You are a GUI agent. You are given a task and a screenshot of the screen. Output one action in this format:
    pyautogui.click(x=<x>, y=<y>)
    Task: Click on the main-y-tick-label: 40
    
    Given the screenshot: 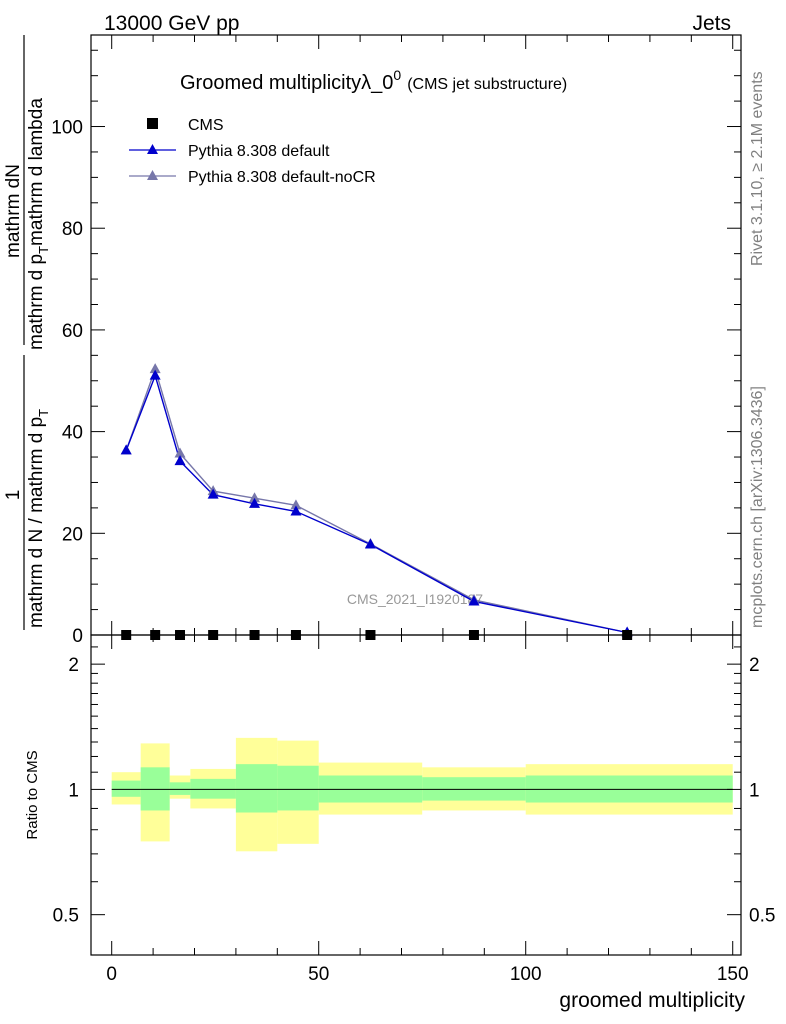 What is the action you would take?
    pyautogui.click(x=72, y=433)
    